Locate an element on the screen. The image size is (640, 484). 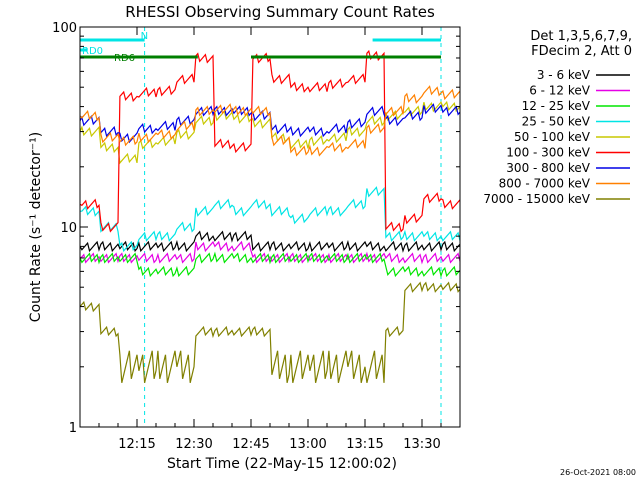
legend-label-3: 25 - 50 keV is located at coordinates (556, 122).